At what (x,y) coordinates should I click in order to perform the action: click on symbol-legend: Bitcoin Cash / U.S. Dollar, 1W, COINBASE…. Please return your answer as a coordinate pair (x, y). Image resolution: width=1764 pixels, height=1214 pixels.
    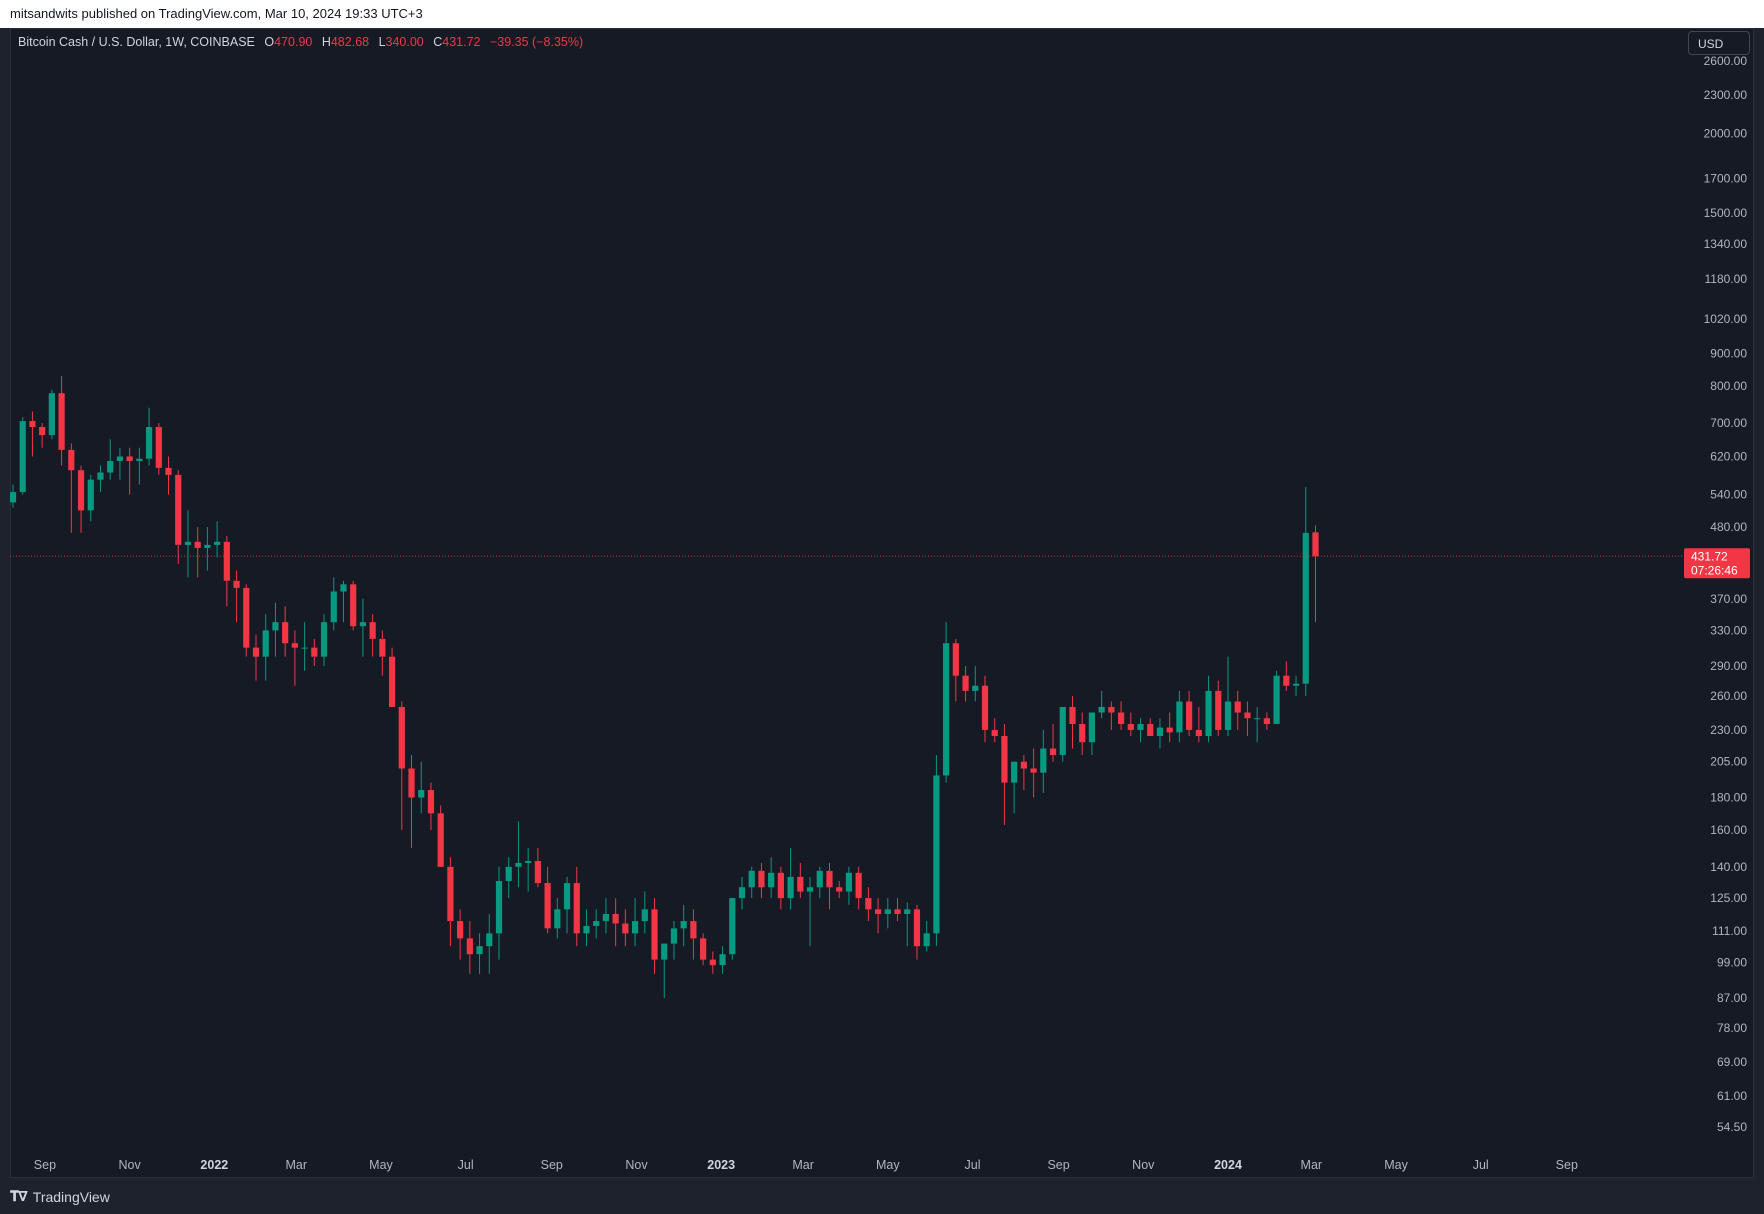
    Looking at the image, I should click on (300, 42).